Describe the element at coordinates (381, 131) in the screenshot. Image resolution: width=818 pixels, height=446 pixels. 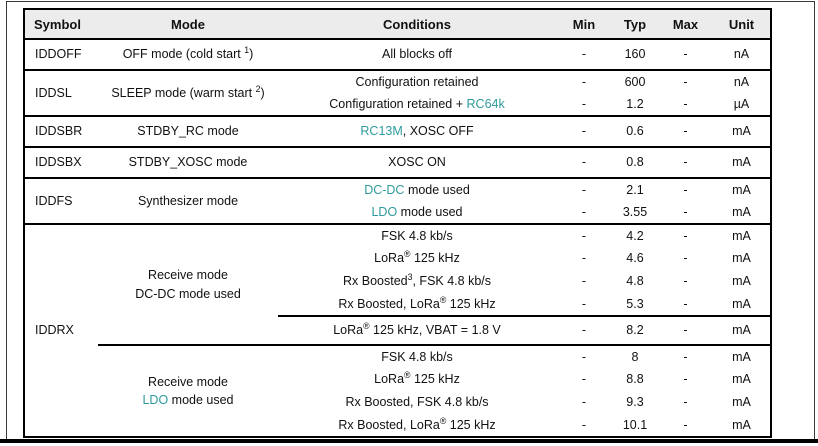
I see `link: RC13M` at that location.